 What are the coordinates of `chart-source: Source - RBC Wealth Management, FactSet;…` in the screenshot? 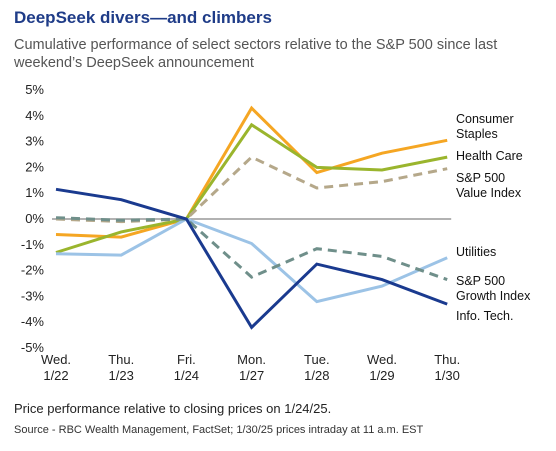 It's located at (219, 430).